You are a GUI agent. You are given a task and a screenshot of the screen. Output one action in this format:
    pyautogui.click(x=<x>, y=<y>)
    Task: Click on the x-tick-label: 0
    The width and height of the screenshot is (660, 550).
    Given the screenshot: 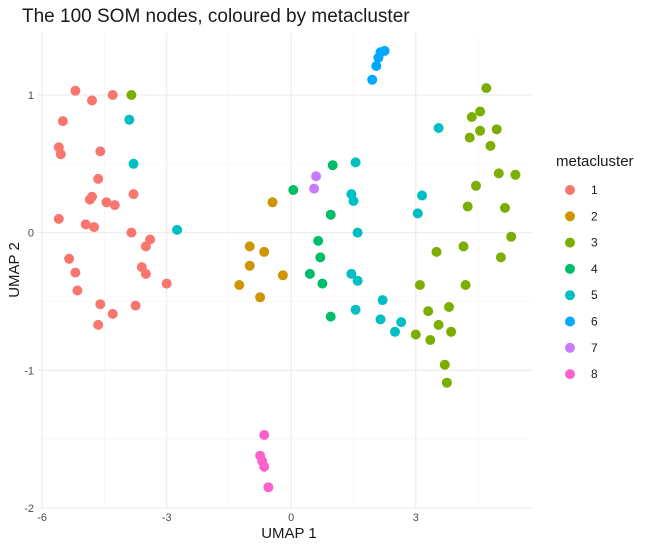 What is the action you would take?
    pyautogui.click(x=291, y=518)
    